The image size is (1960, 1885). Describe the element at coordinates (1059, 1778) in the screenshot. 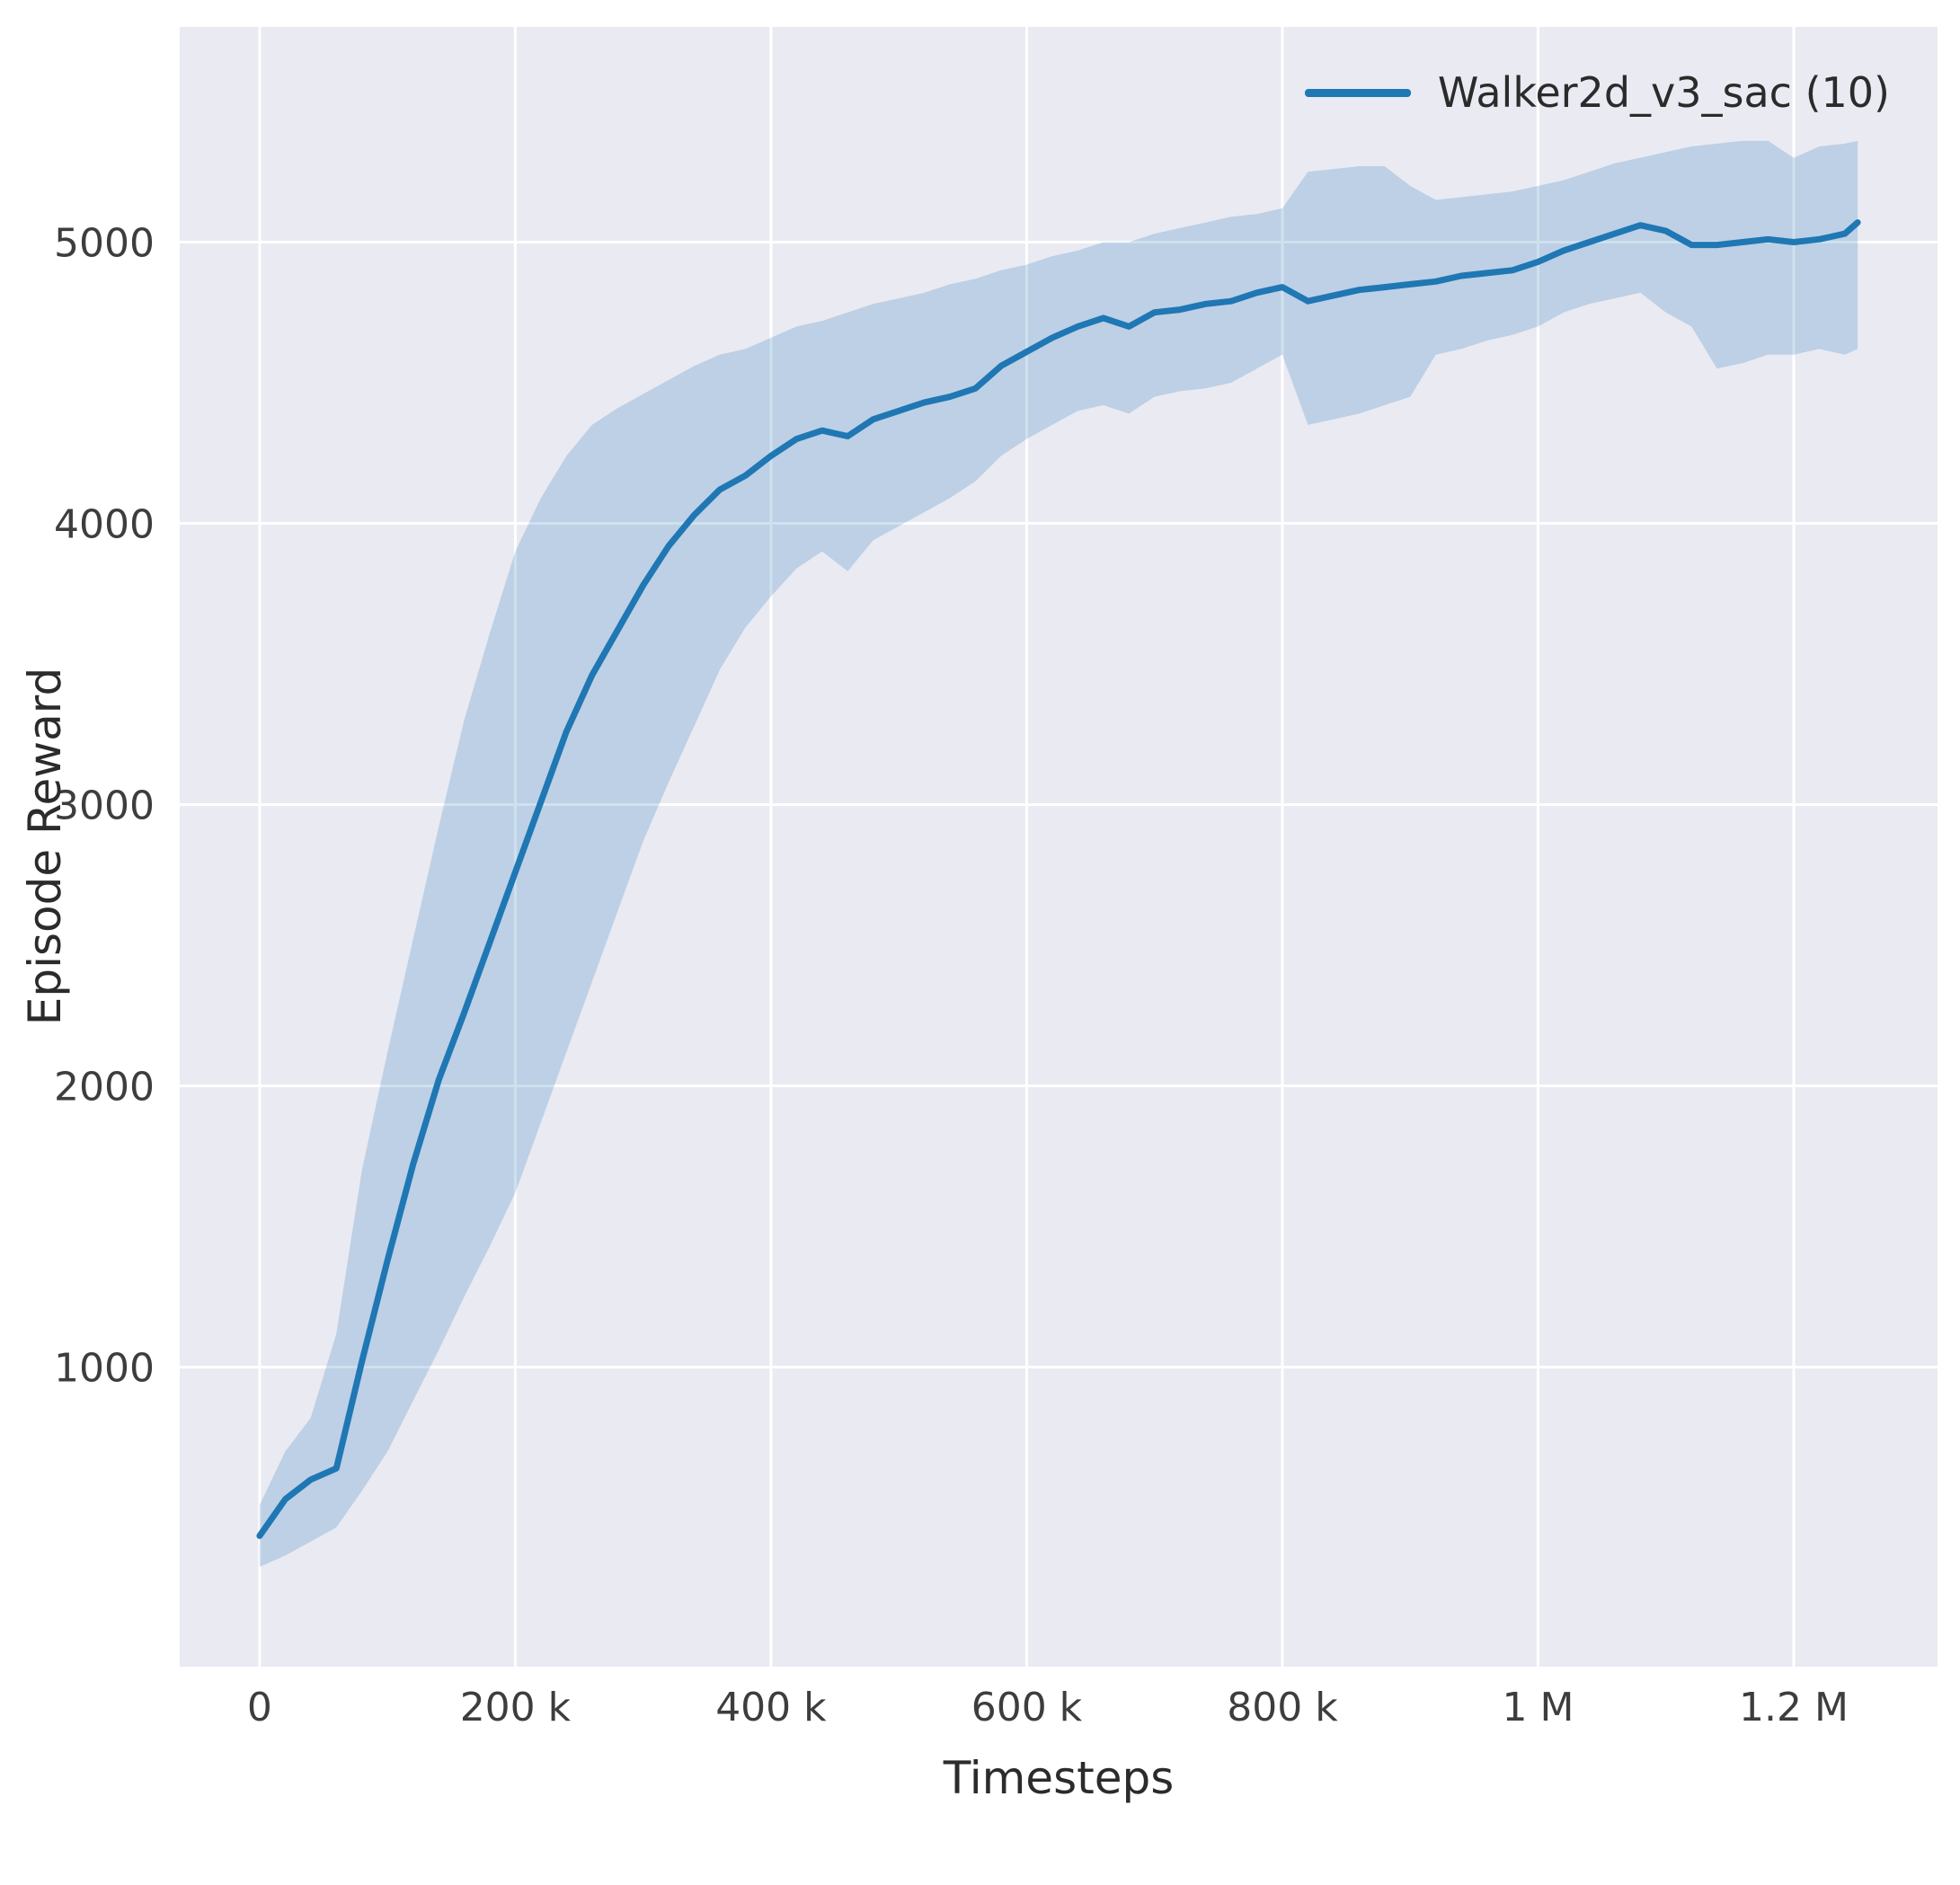

I see `x-axis-label: Timesteps` at that location.